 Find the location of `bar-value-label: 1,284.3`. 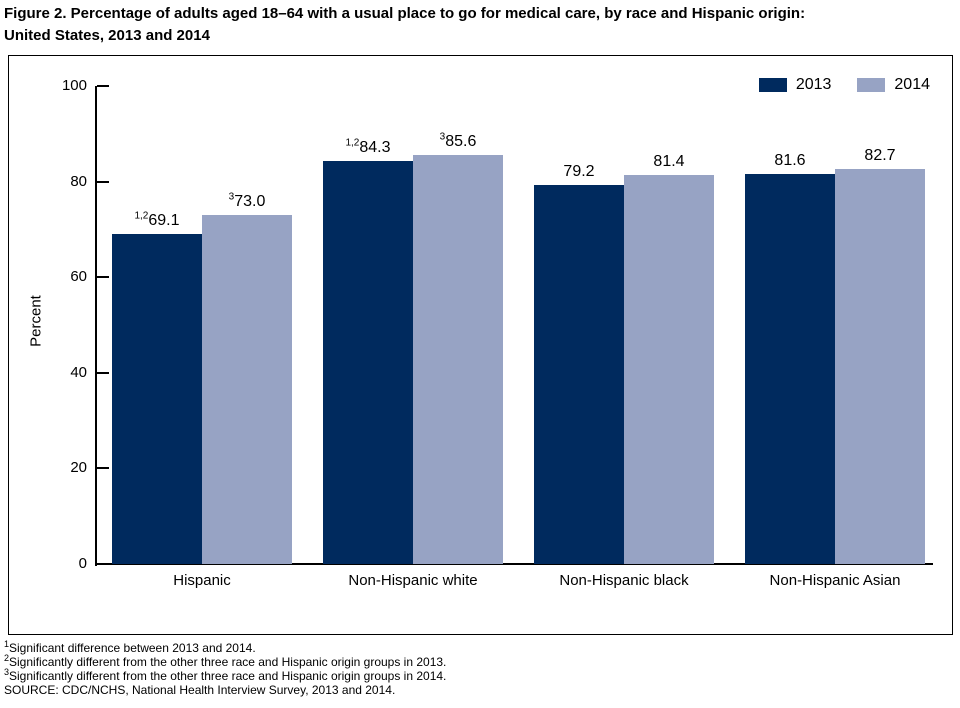

bar-value-label: 1,284.3 is located at coordinates (368, 146).